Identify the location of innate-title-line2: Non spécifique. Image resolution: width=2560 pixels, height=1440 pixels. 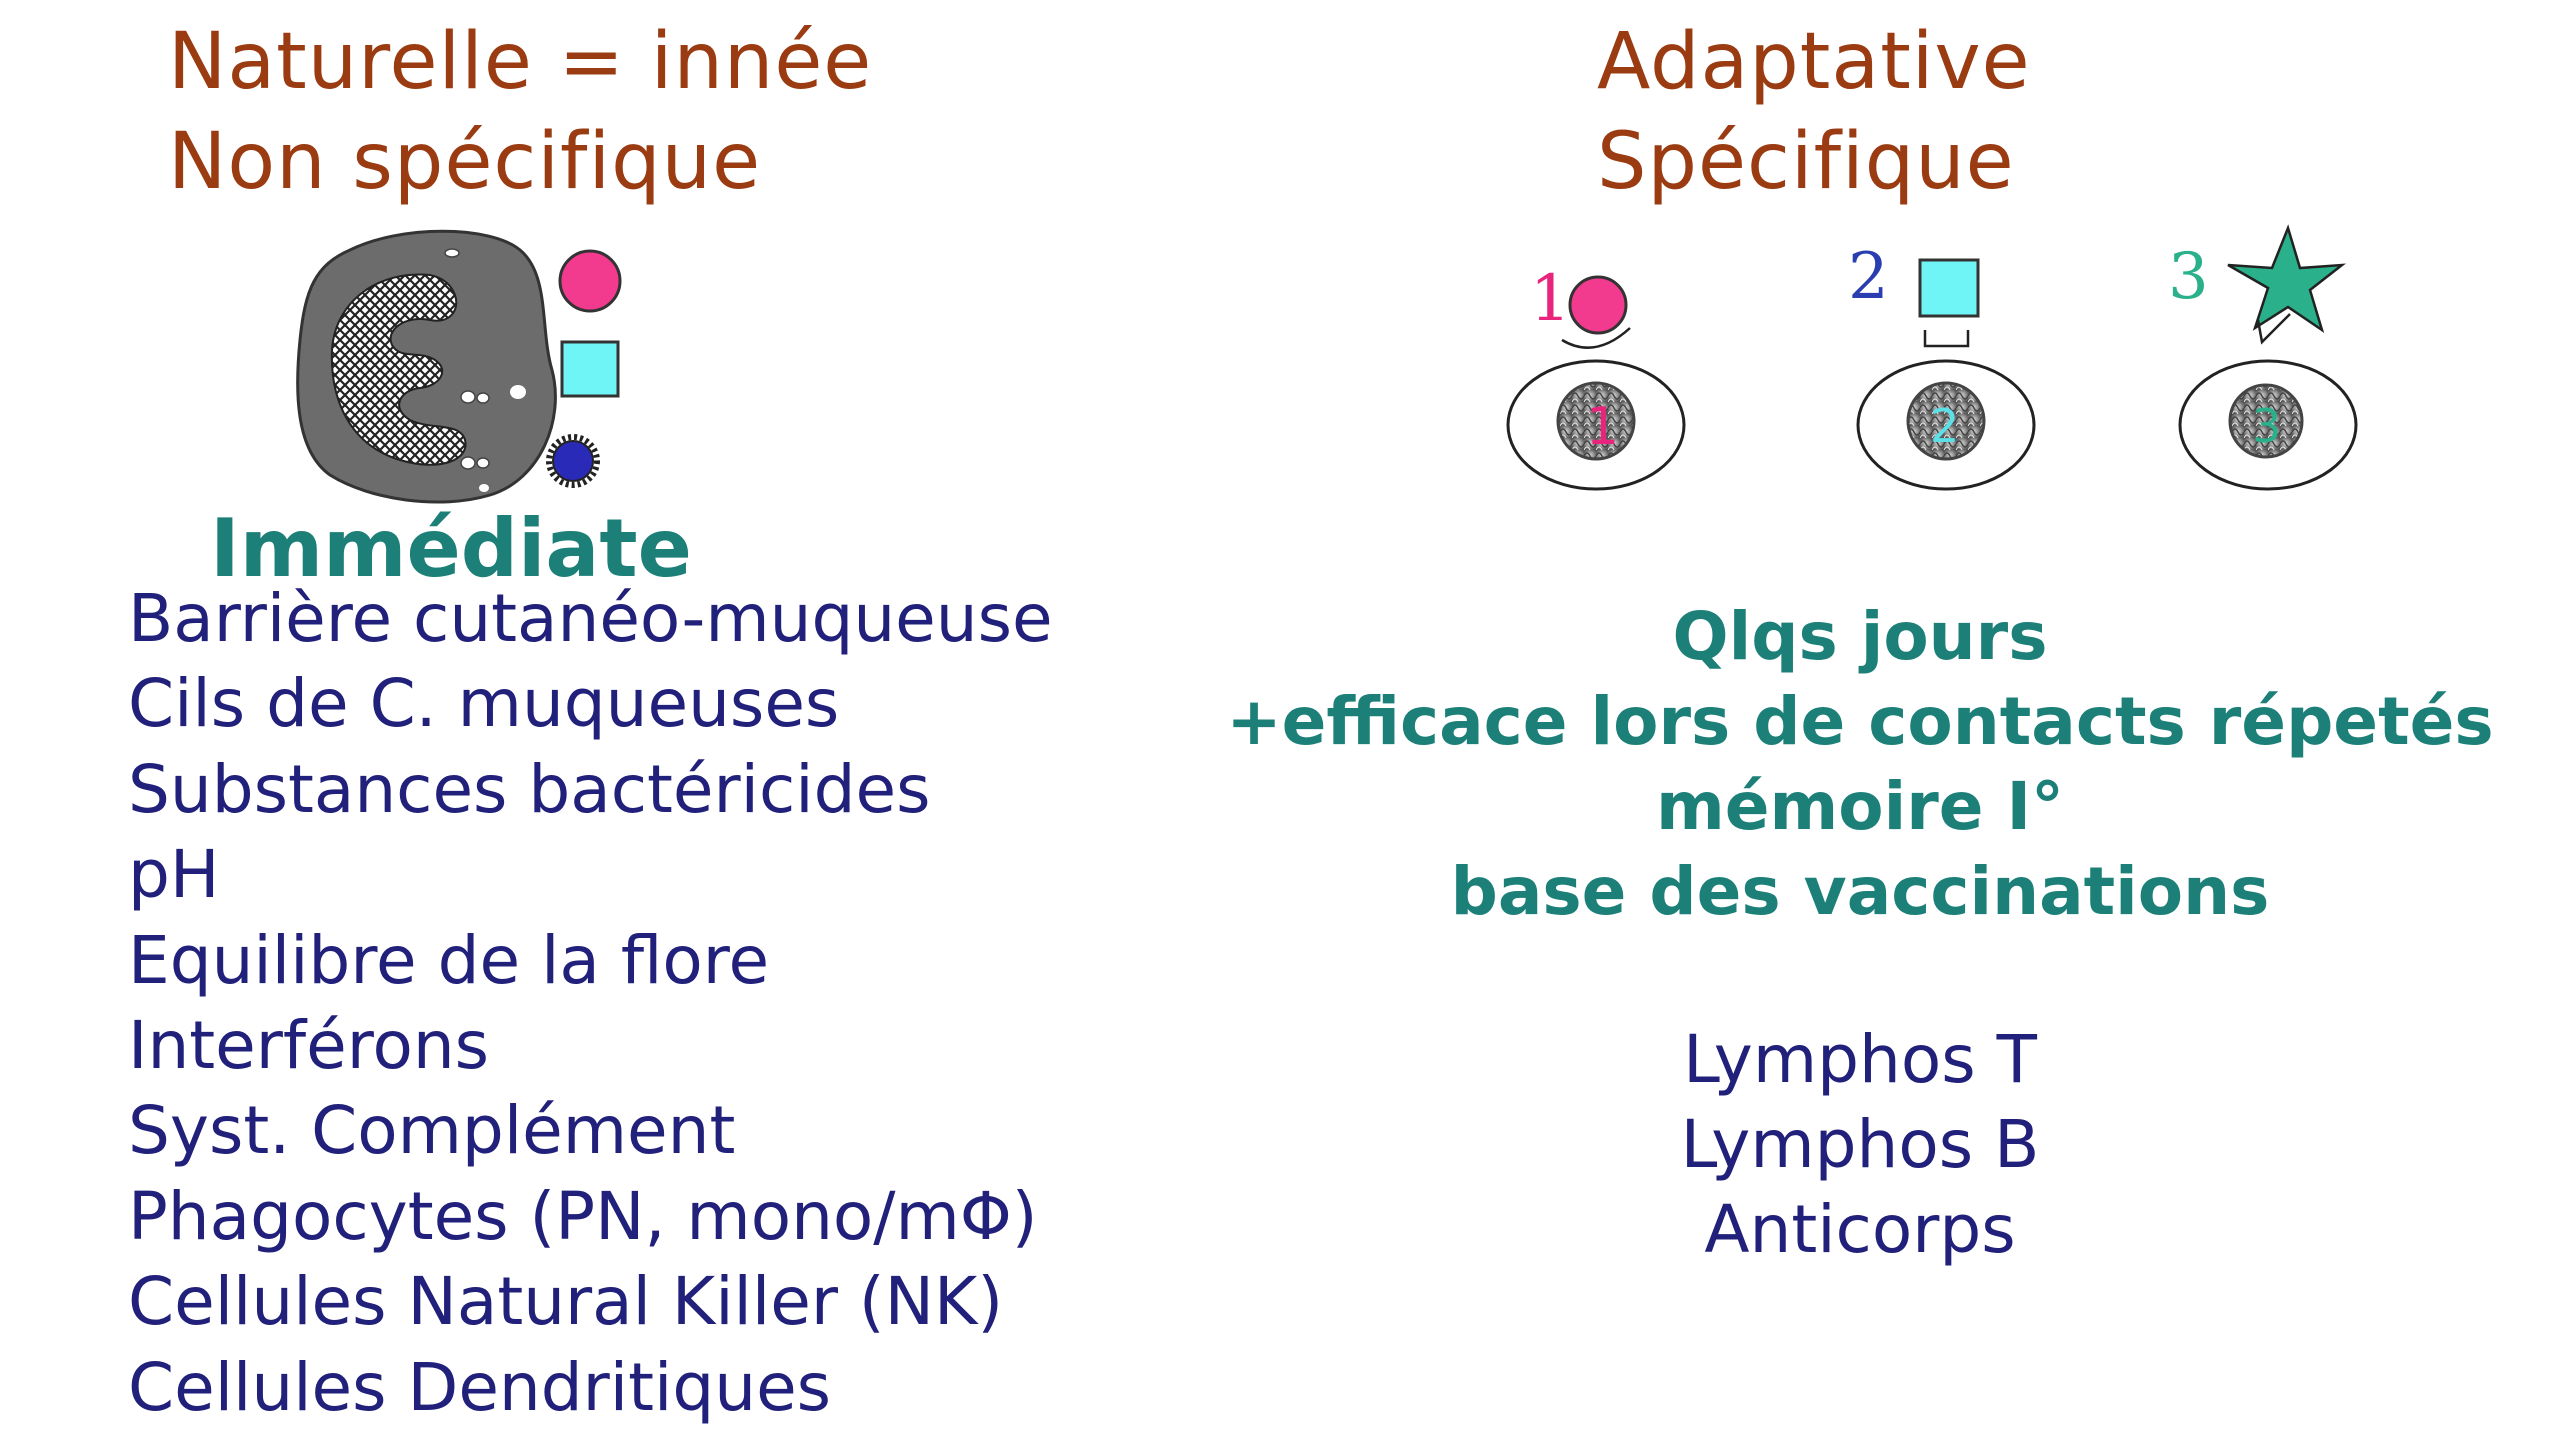
(465, 162).